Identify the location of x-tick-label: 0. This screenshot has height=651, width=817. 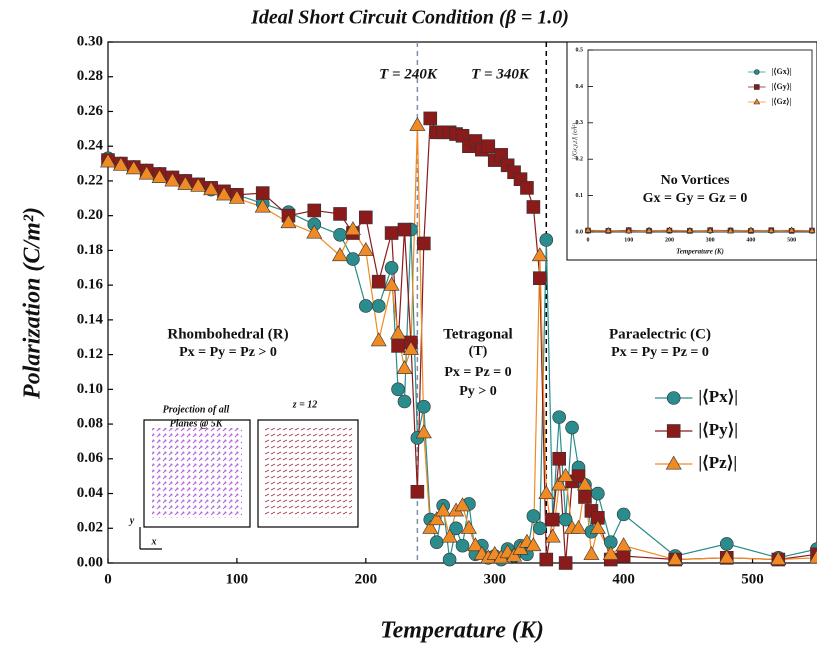
(108, 579).